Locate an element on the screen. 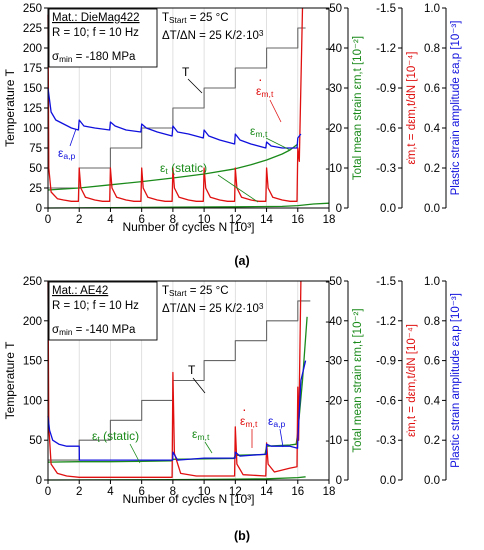 The image size is (484, 550). y-tick-label: -0.3 is located at coordinates (386, 441).